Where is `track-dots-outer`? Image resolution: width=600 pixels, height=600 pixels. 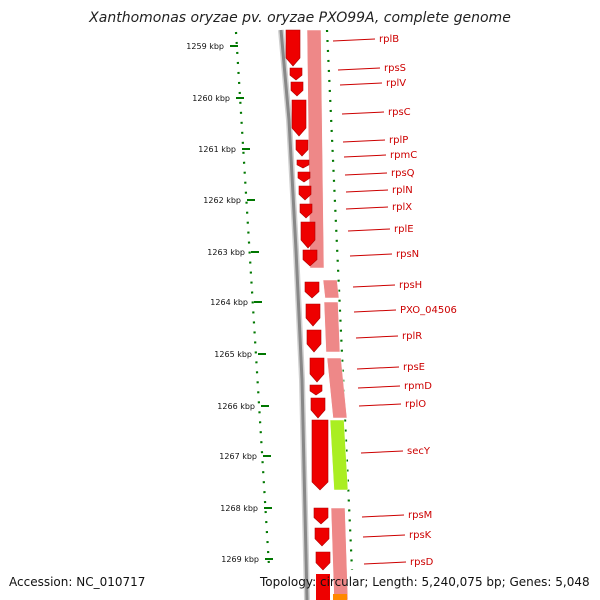
track-dots-outer is located at coordinates (339, 300).